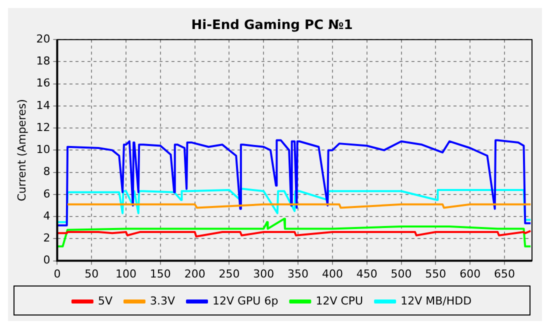  What do you see at coordinates (43, 83) in the screenshot?
I see `y-tick-label: 16` at bounding box center [43, 83].